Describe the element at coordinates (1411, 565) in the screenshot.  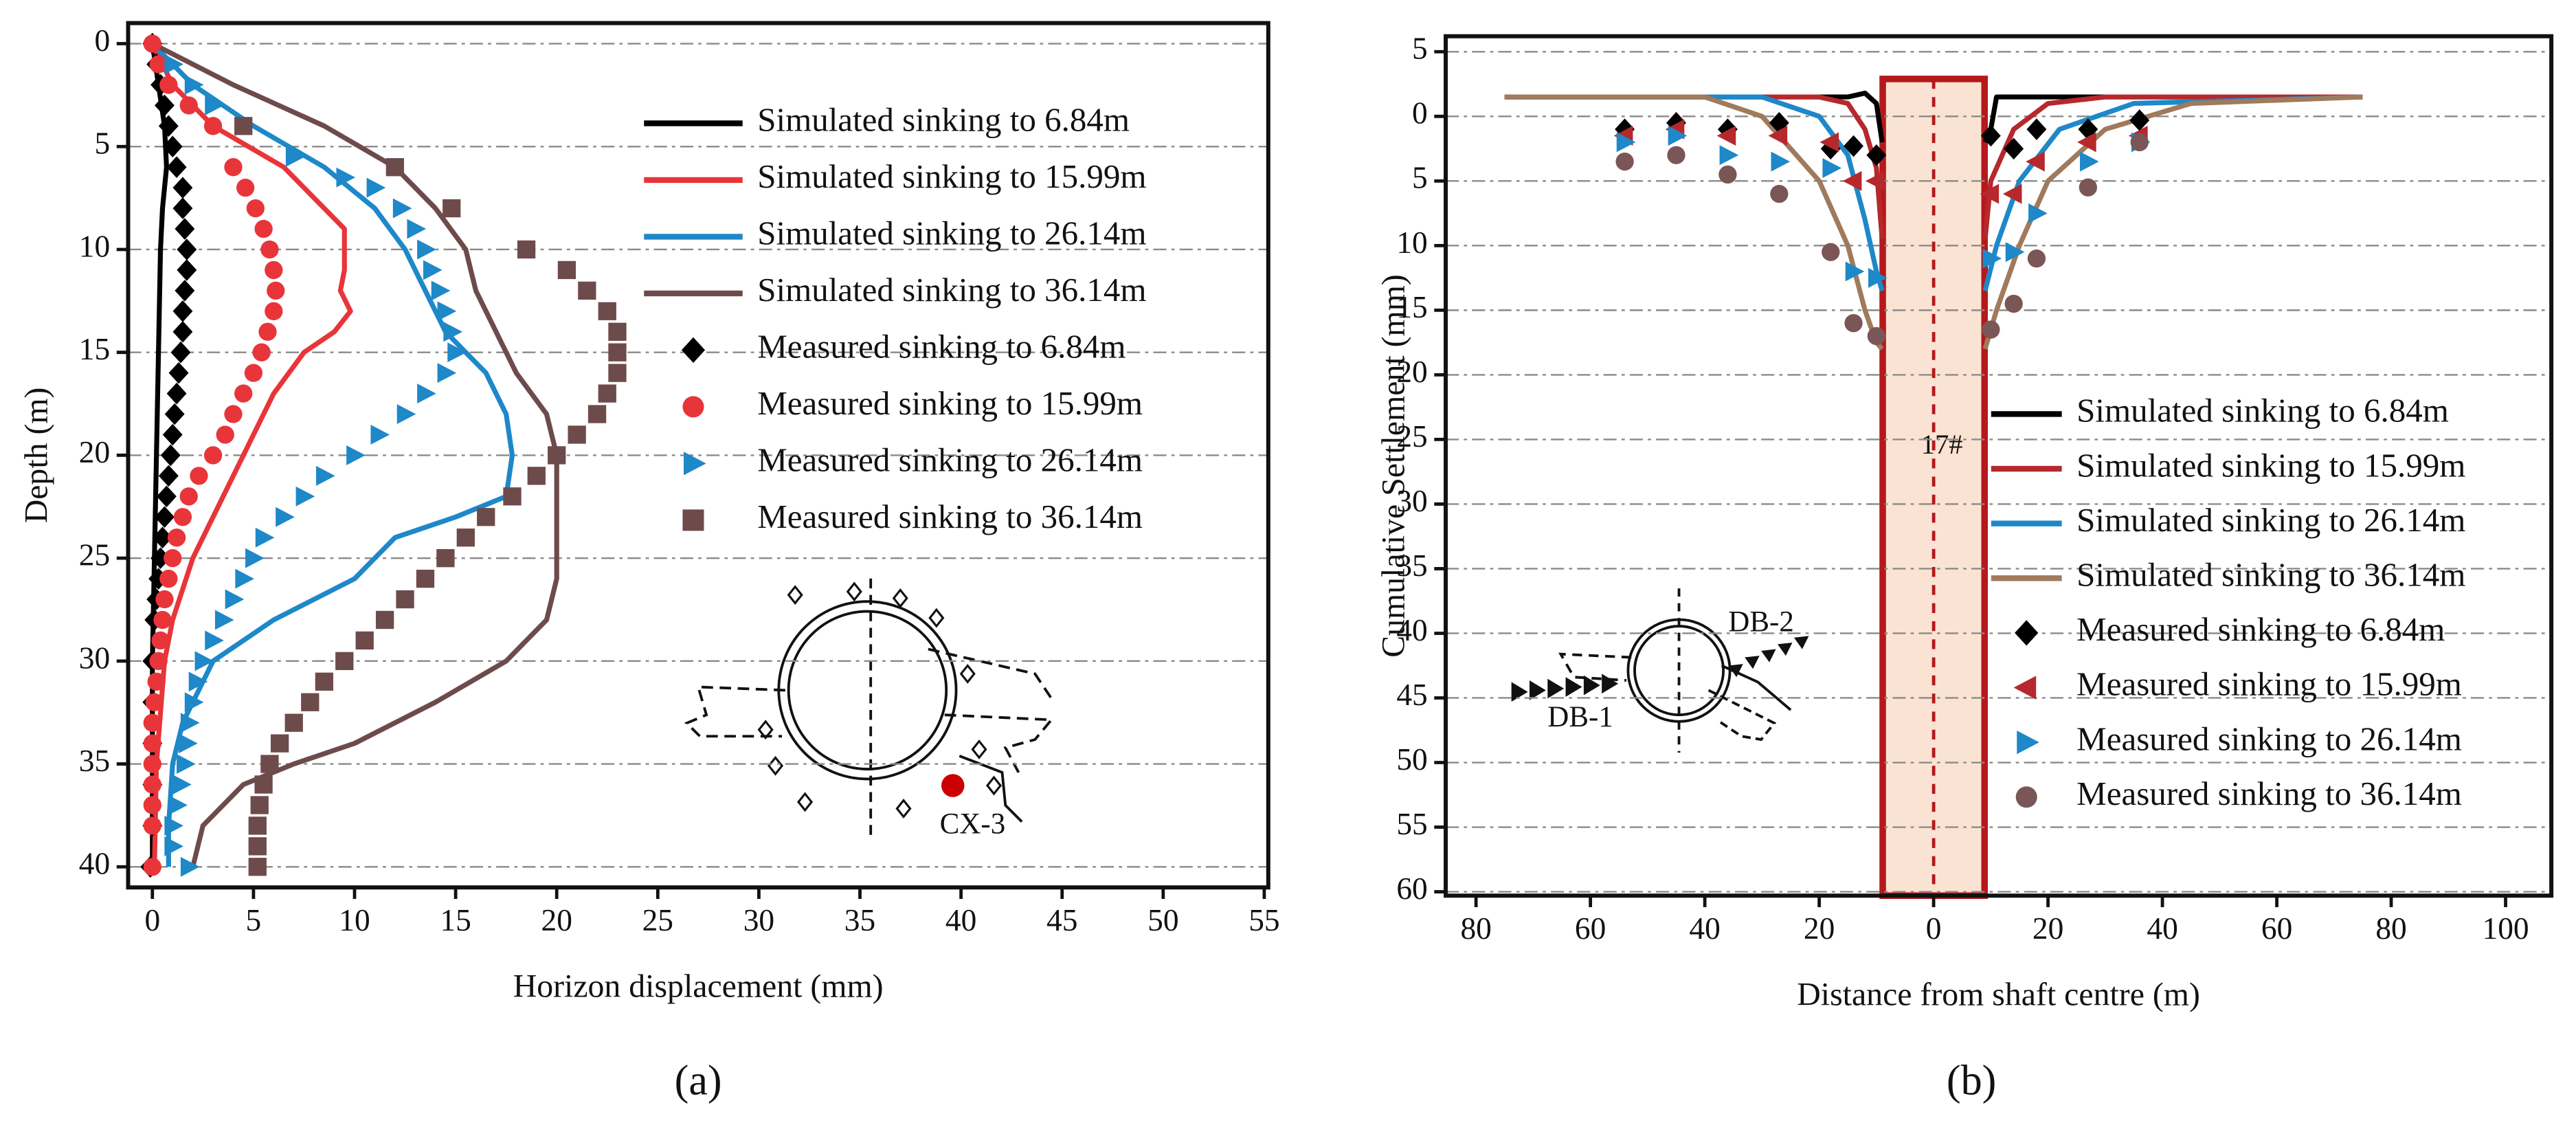
I see `y-tick-label: 35` at that location.